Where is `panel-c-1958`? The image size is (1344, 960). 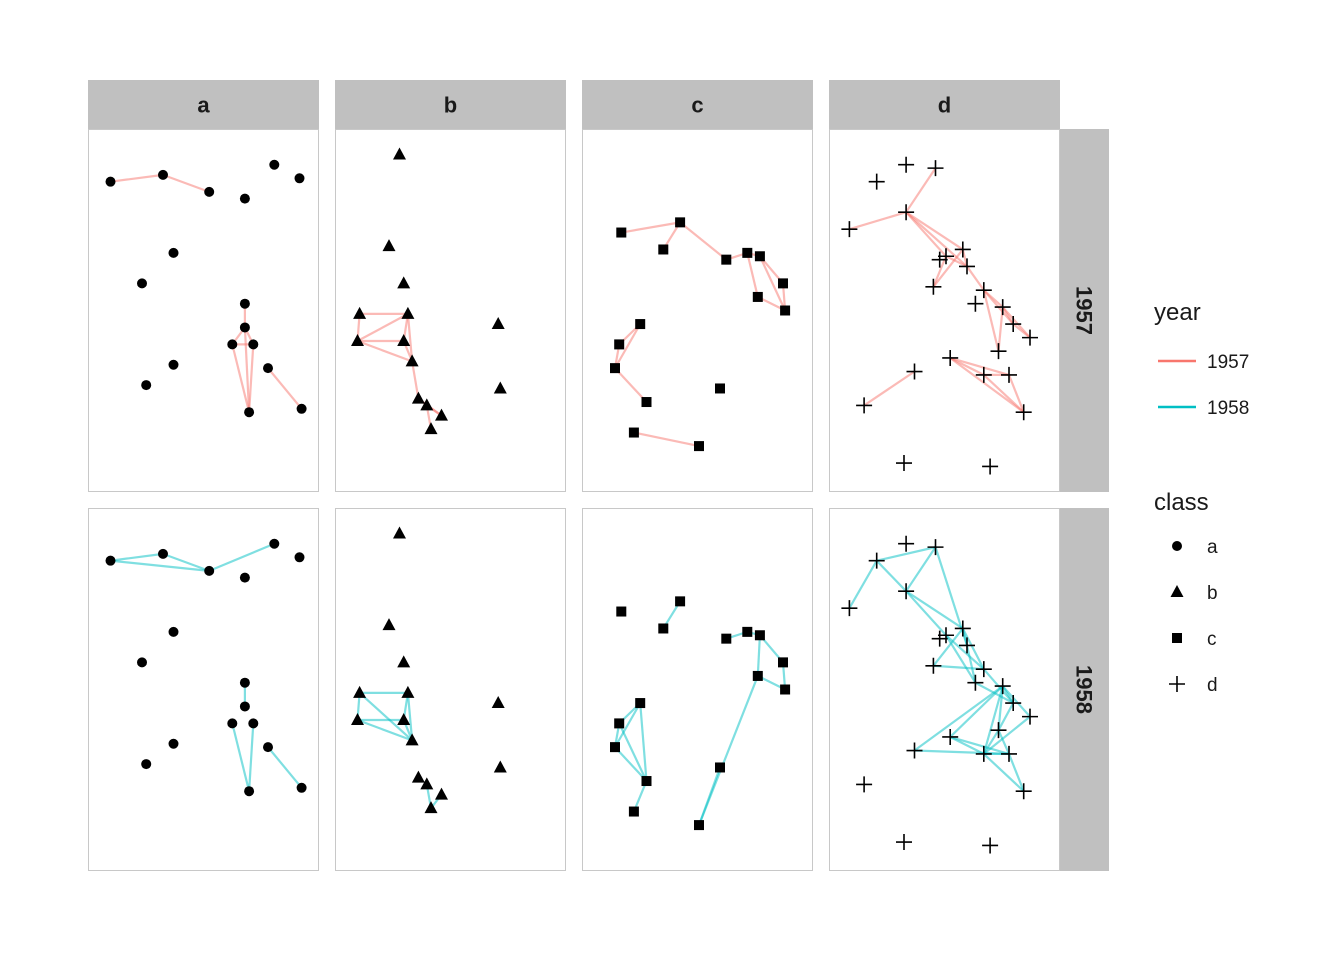
panel-c-1958 is located at coordinates (697, 689).